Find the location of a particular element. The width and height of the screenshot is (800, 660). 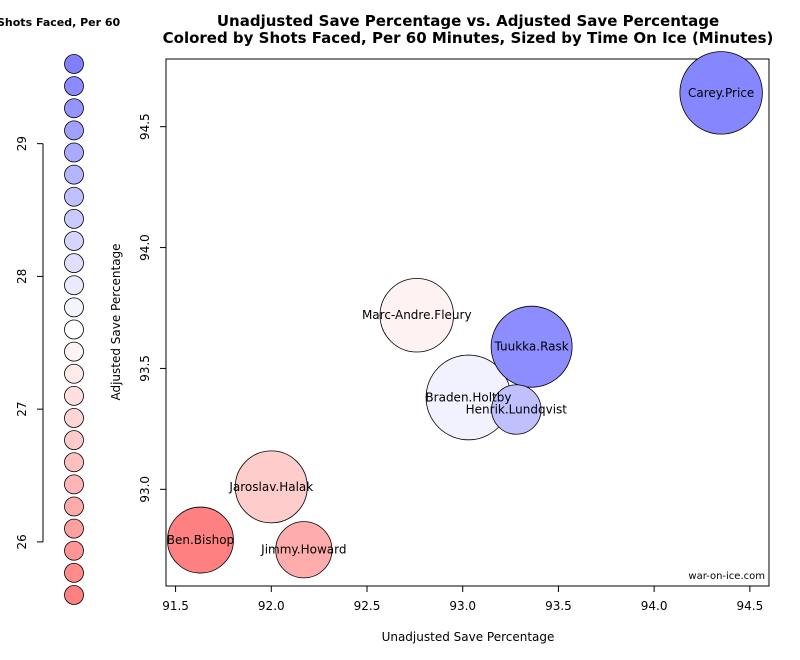

legend-tick-label: 28 is located at coordinates (22, 276).